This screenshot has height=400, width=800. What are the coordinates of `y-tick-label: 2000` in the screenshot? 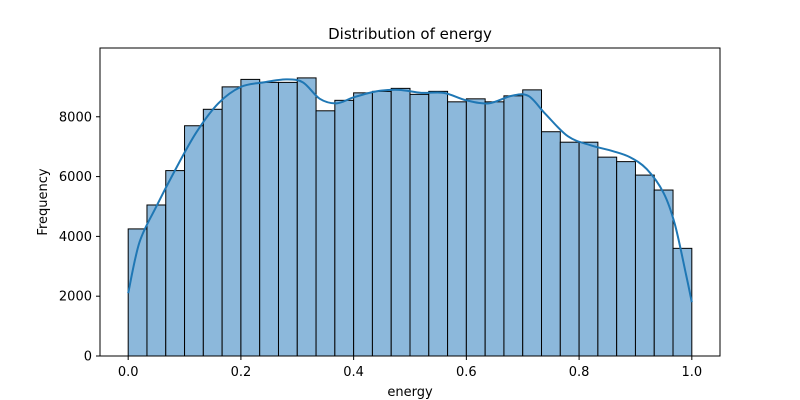 It's located at (75, 297).